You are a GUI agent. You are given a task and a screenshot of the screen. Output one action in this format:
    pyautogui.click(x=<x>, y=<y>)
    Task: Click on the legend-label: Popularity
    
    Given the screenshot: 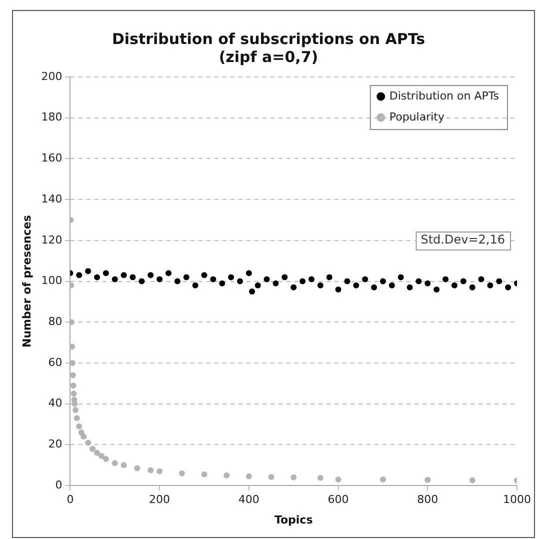 What is the action you would take?
    pyautogui.click(x=417, y=117)
    